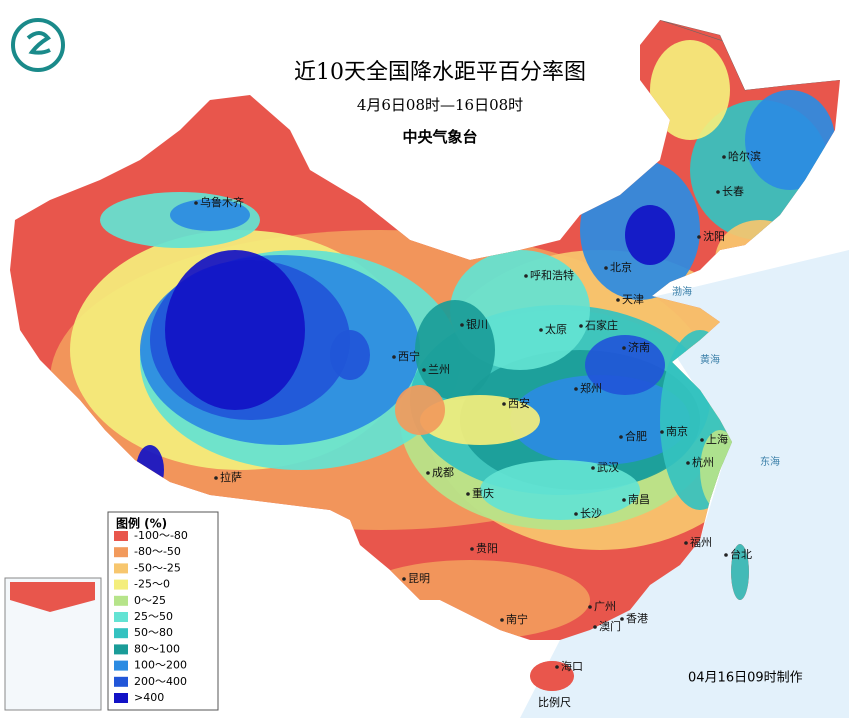 The height and width of the screenshot is (722, 849). What do you see at coordinates (157, 567) in the screenshot?
I see `legend-label: -50～-25` at bounding box center [157, 567].